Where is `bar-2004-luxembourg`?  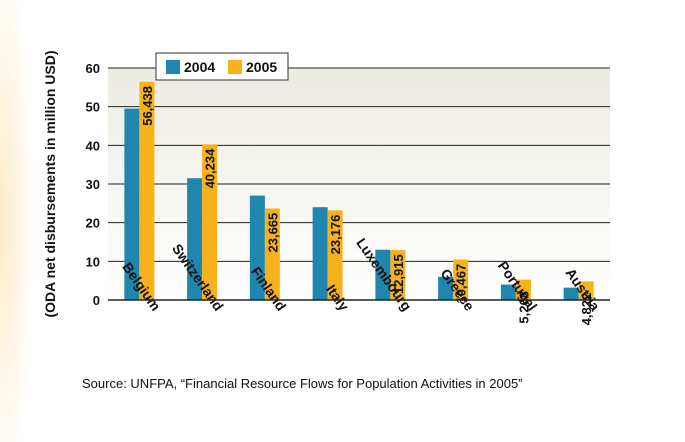 bar-2004-luxembourg is located at coordinates (383, 274).